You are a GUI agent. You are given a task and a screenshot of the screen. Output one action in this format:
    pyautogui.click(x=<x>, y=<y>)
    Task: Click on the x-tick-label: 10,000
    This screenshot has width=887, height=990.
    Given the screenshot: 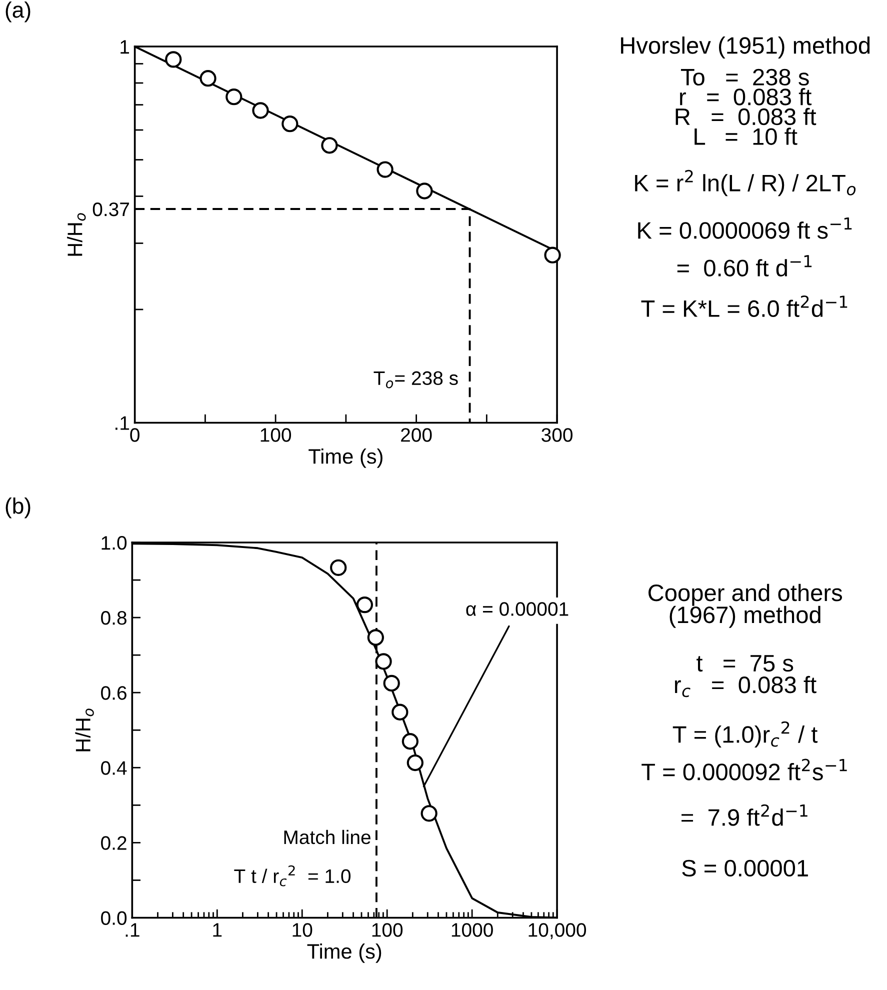 What is the action you would take?
    pyautogui.click(x=557, y=931)
    